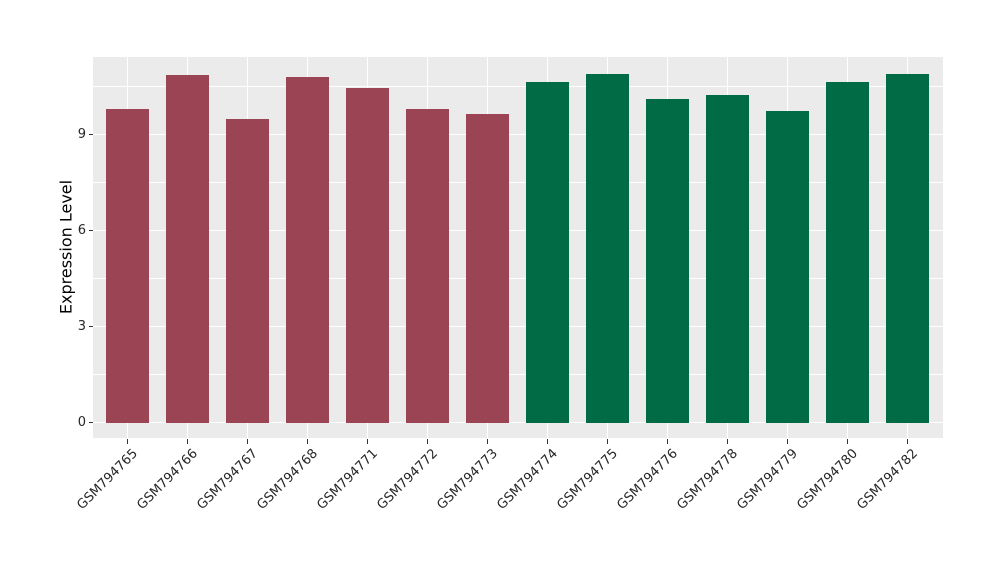 Image resolution: width=1000 pixels, height=580 pixels. Describe the element at coordinates (81, 326) in the screenshot. I see `y-tick-label-3: 3` at that location.